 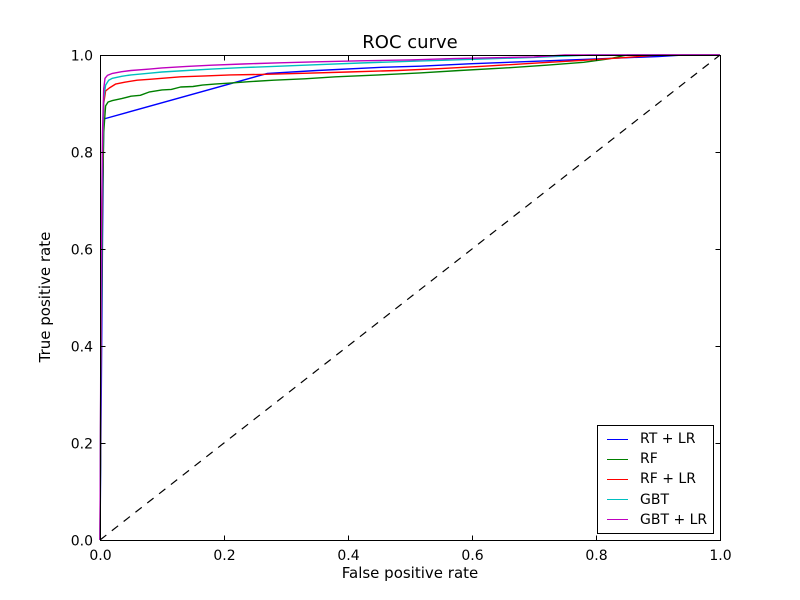 What do you see at coordinates (410, 573) in the screenshot?
I see `x-axis-label: False positive rate` at bounding box center [410, 573].